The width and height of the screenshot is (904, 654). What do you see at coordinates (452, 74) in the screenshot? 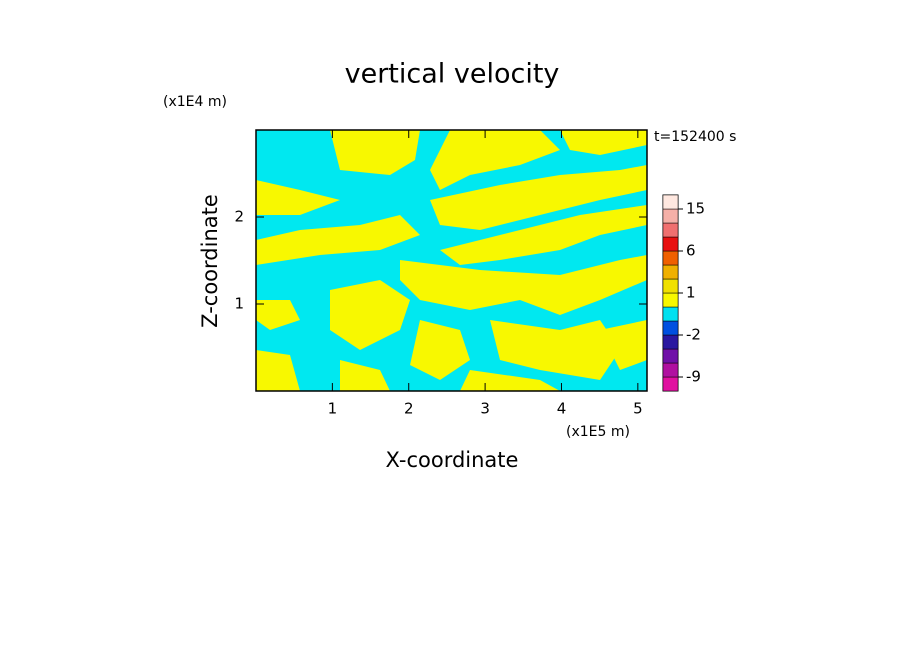
I see `chart-title: vertical velocity` at bounding box center [452, 74].